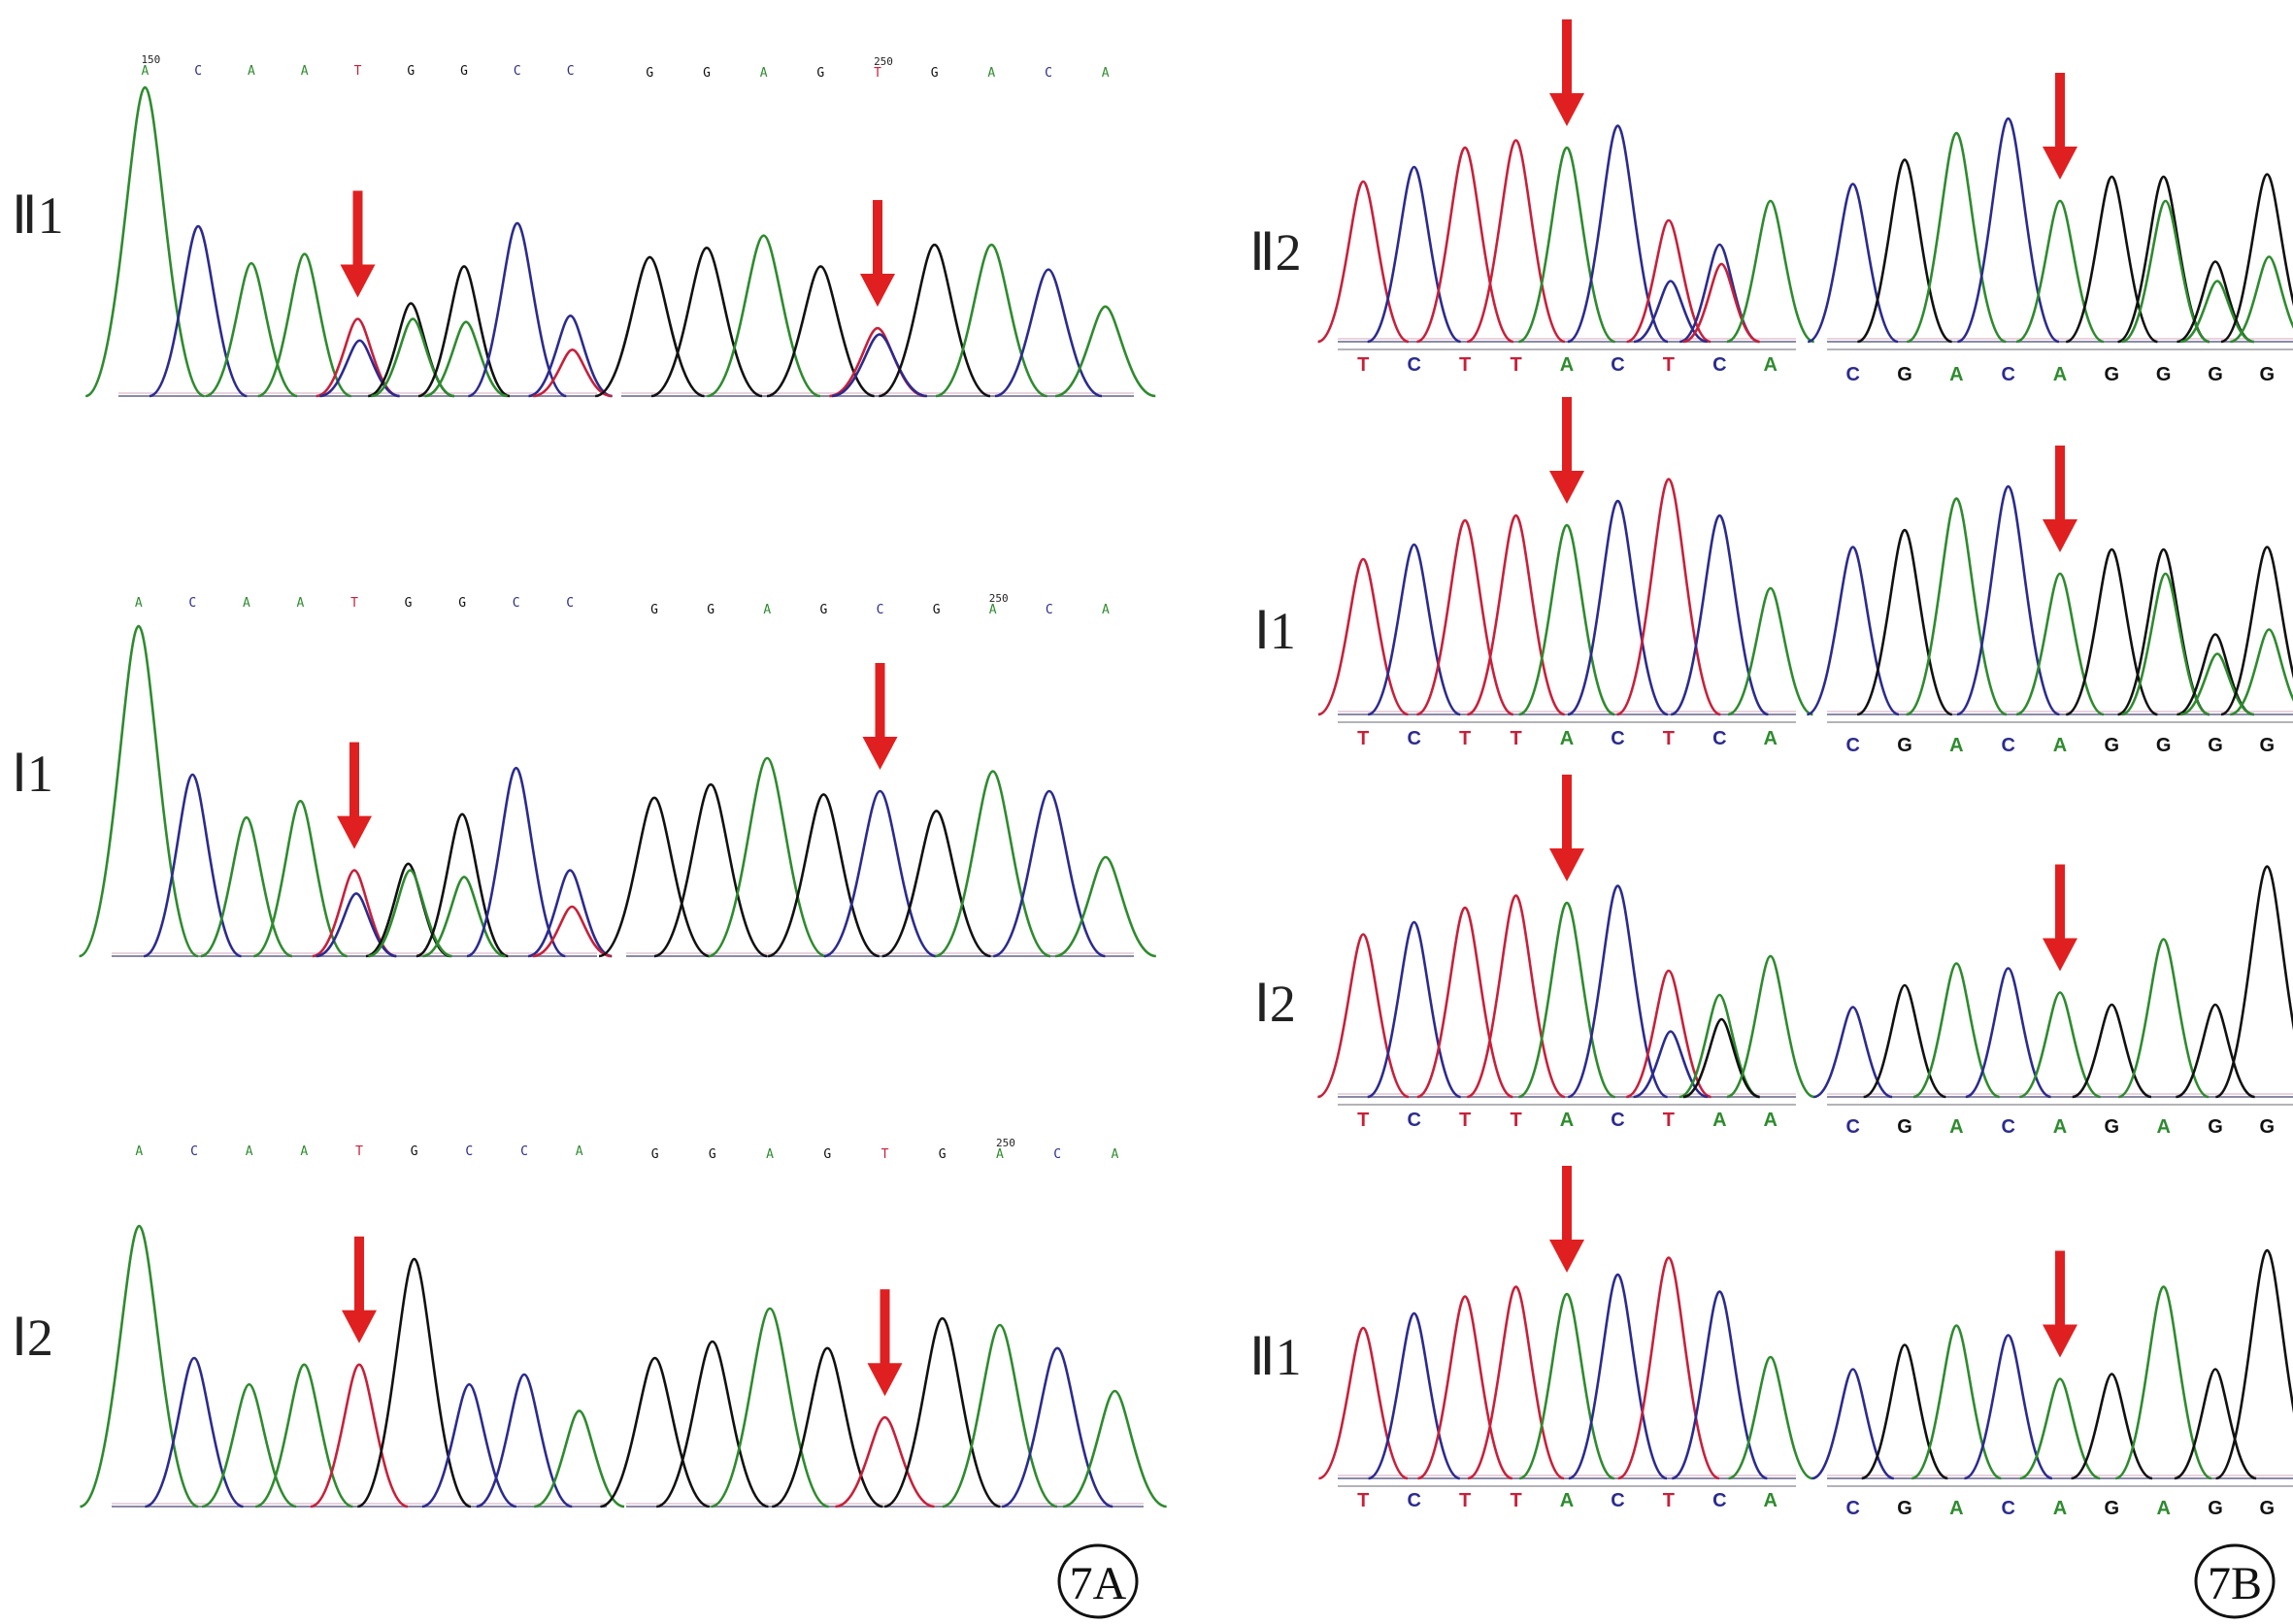 The image size is (2293, 1624). I want to click on panel-b-row-1-segment-2-peak-1-G, so click(1904, 251).